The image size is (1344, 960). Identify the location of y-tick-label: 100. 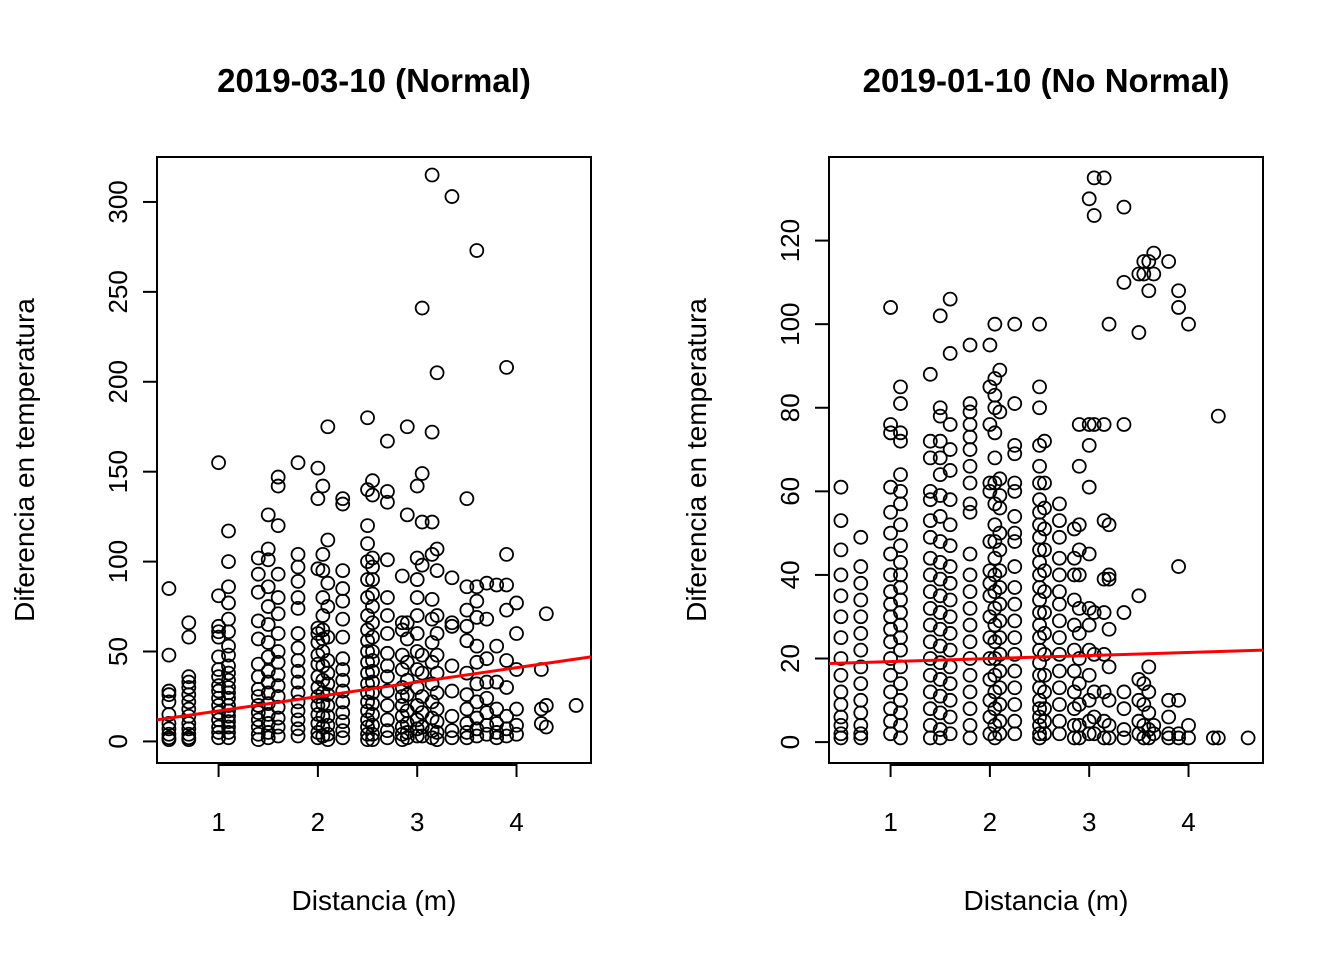
(118, 561).